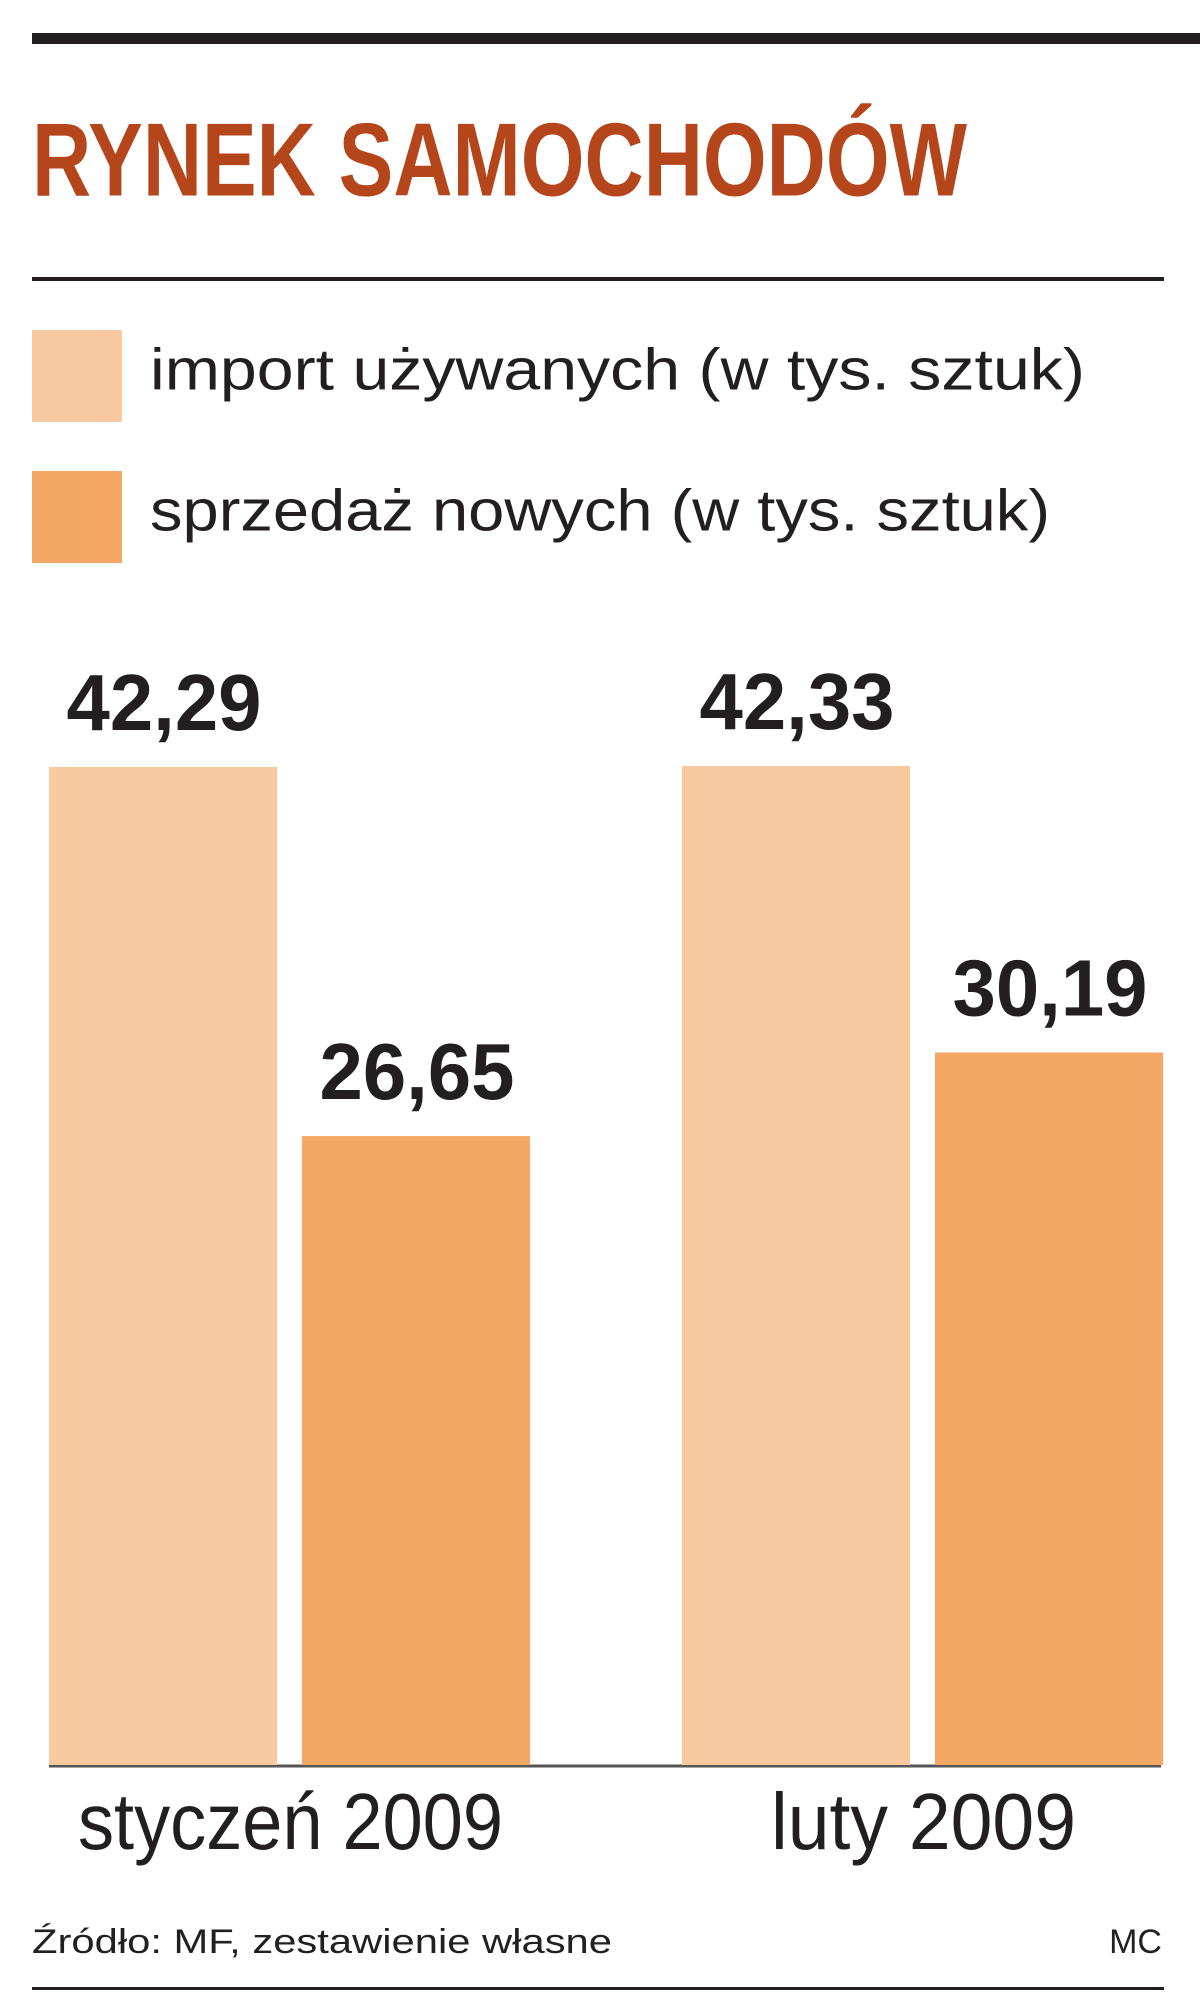 Image resolution: width=1200 pixels, height=2006 pixels. What do you see at coordinates (616, 38) in the screenshot?
I see `top-rule` at bounding box center [616, 38].